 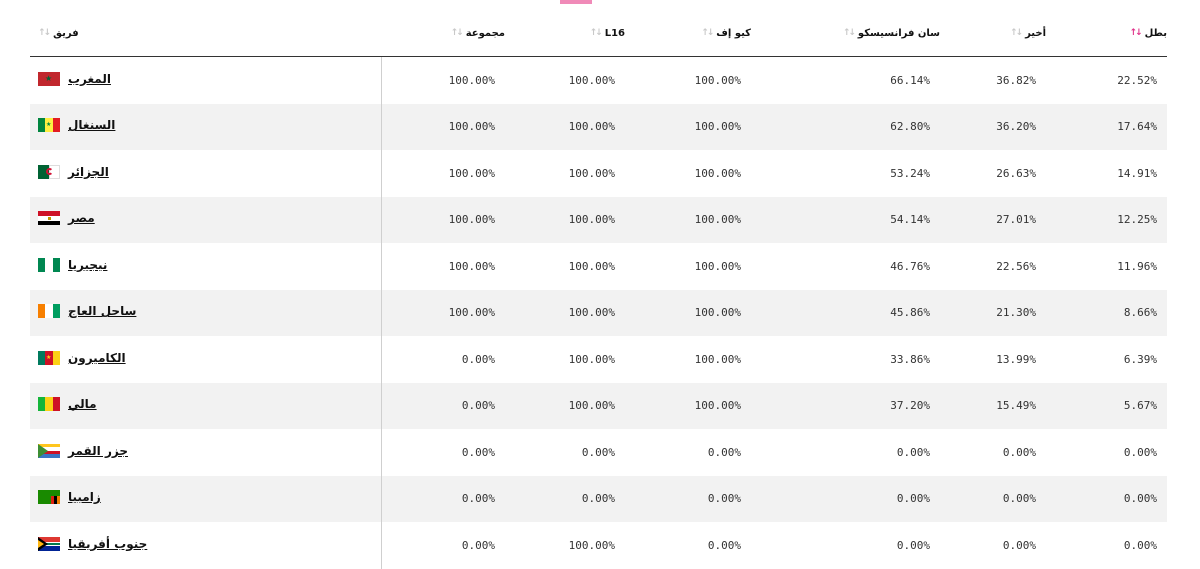 I want to click on team-link: ساحل العاج, so click(x=102, y=311).